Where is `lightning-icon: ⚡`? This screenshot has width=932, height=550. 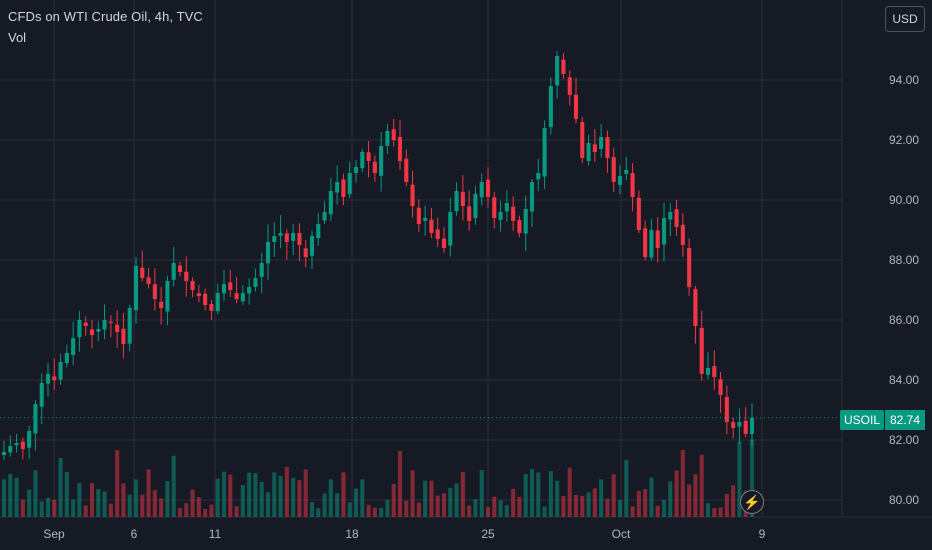 lightning-icon: ⚡ is located at coordinates (752, 502).